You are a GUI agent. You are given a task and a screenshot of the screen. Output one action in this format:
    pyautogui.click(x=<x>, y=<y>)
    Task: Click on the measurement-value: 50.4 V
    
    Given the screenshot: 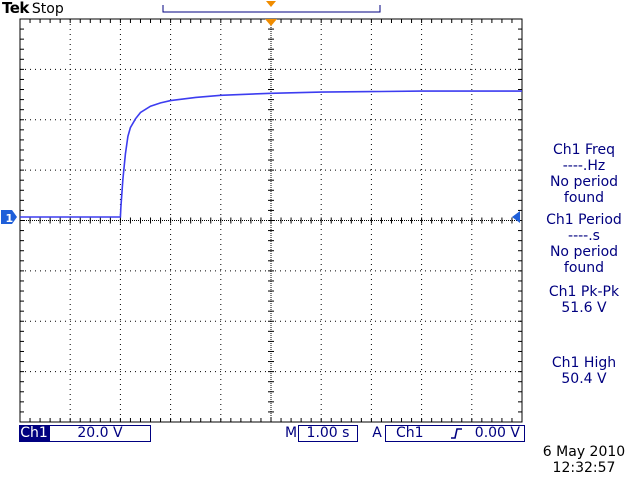 What is the action you would take?
    pyautogui.click(x=584, y=379)
    